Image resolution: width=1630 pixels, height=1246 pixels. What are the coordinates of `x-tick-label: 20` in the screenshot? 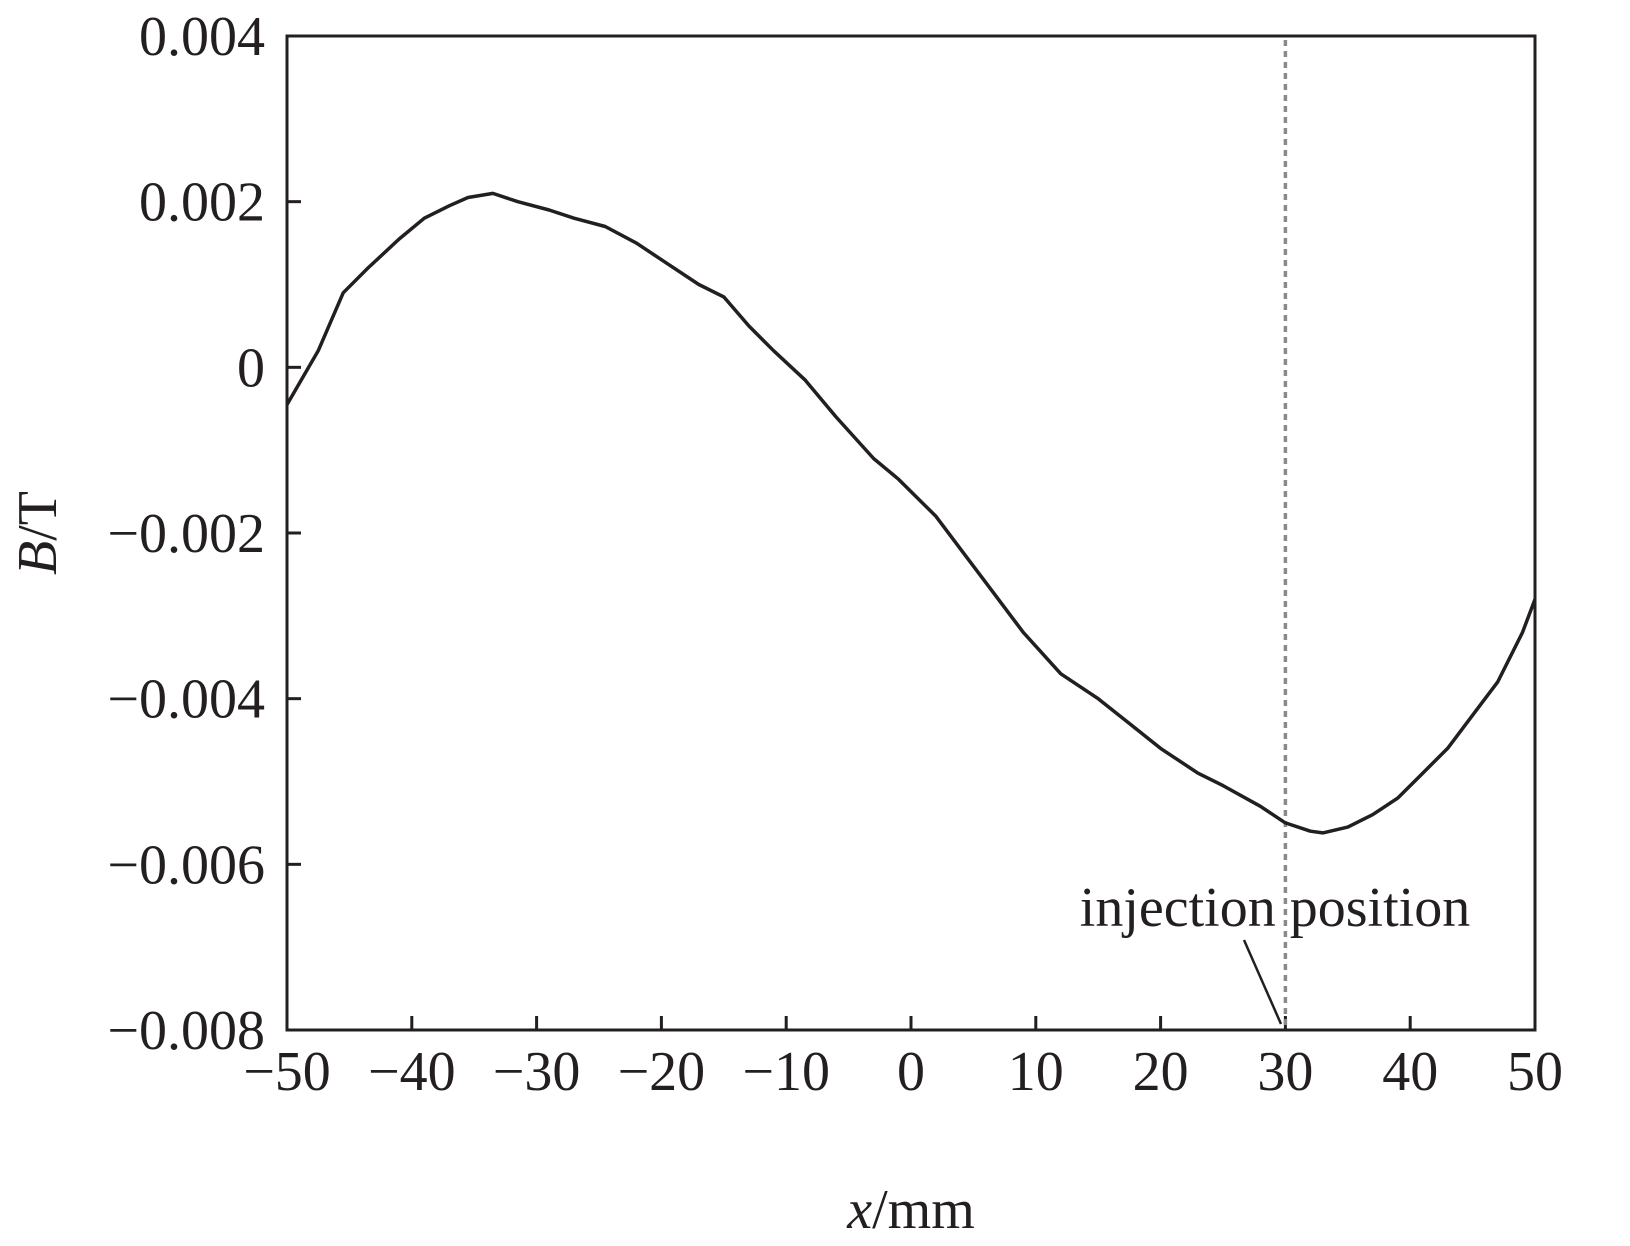 It's located at (1161, 1072).